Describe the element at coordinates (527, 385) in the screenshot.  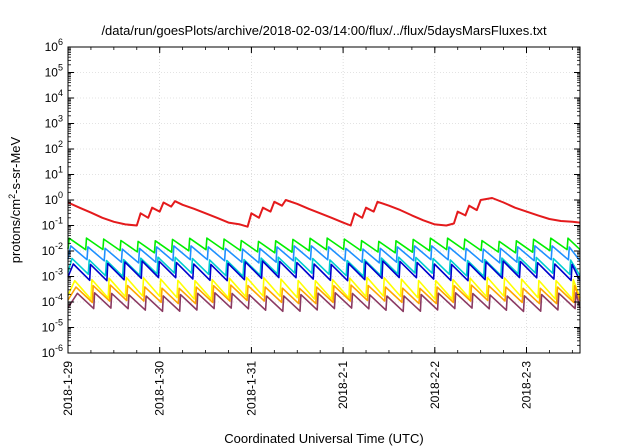
I see `x-tick-label: 2018-2-3` at that location.